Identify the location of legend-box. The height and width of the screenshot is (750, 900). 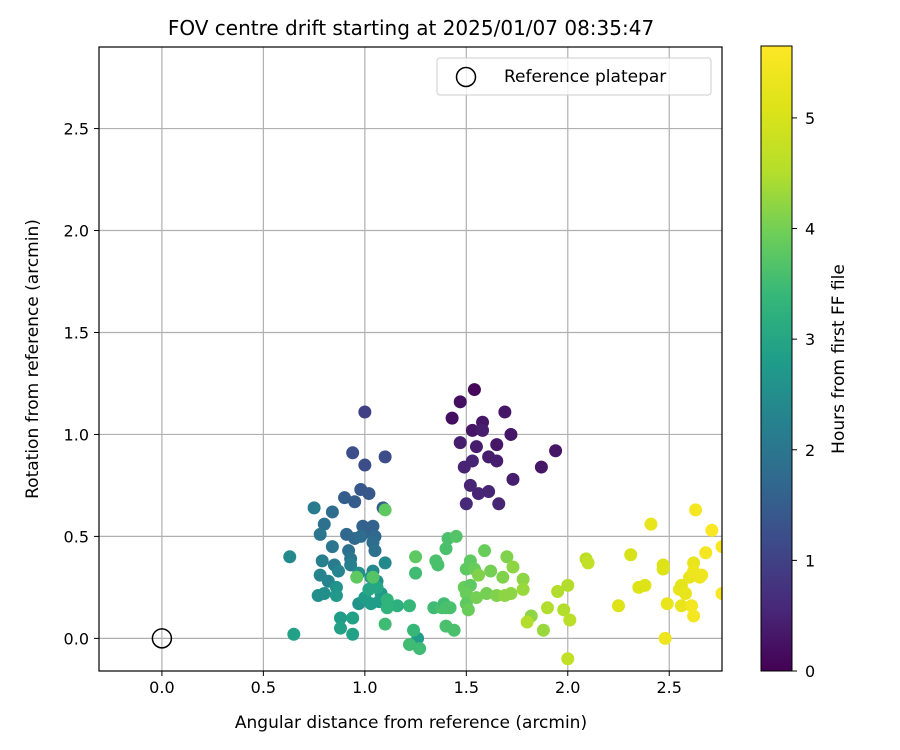
(574, 76).